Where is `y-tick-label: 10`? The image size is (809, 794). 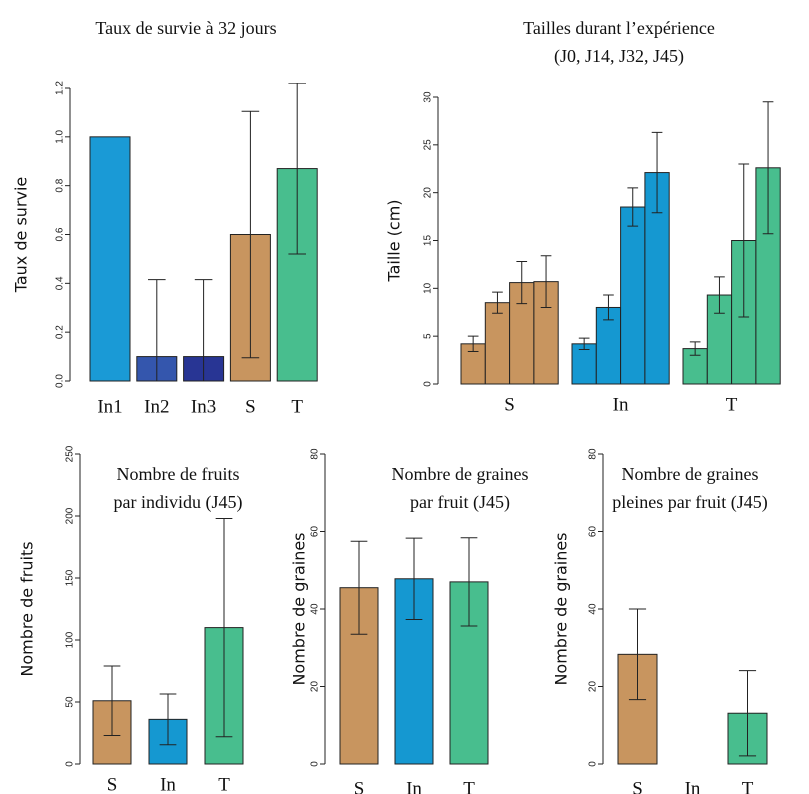 y-tick-label: 10 is located at coordinates (428, 288).